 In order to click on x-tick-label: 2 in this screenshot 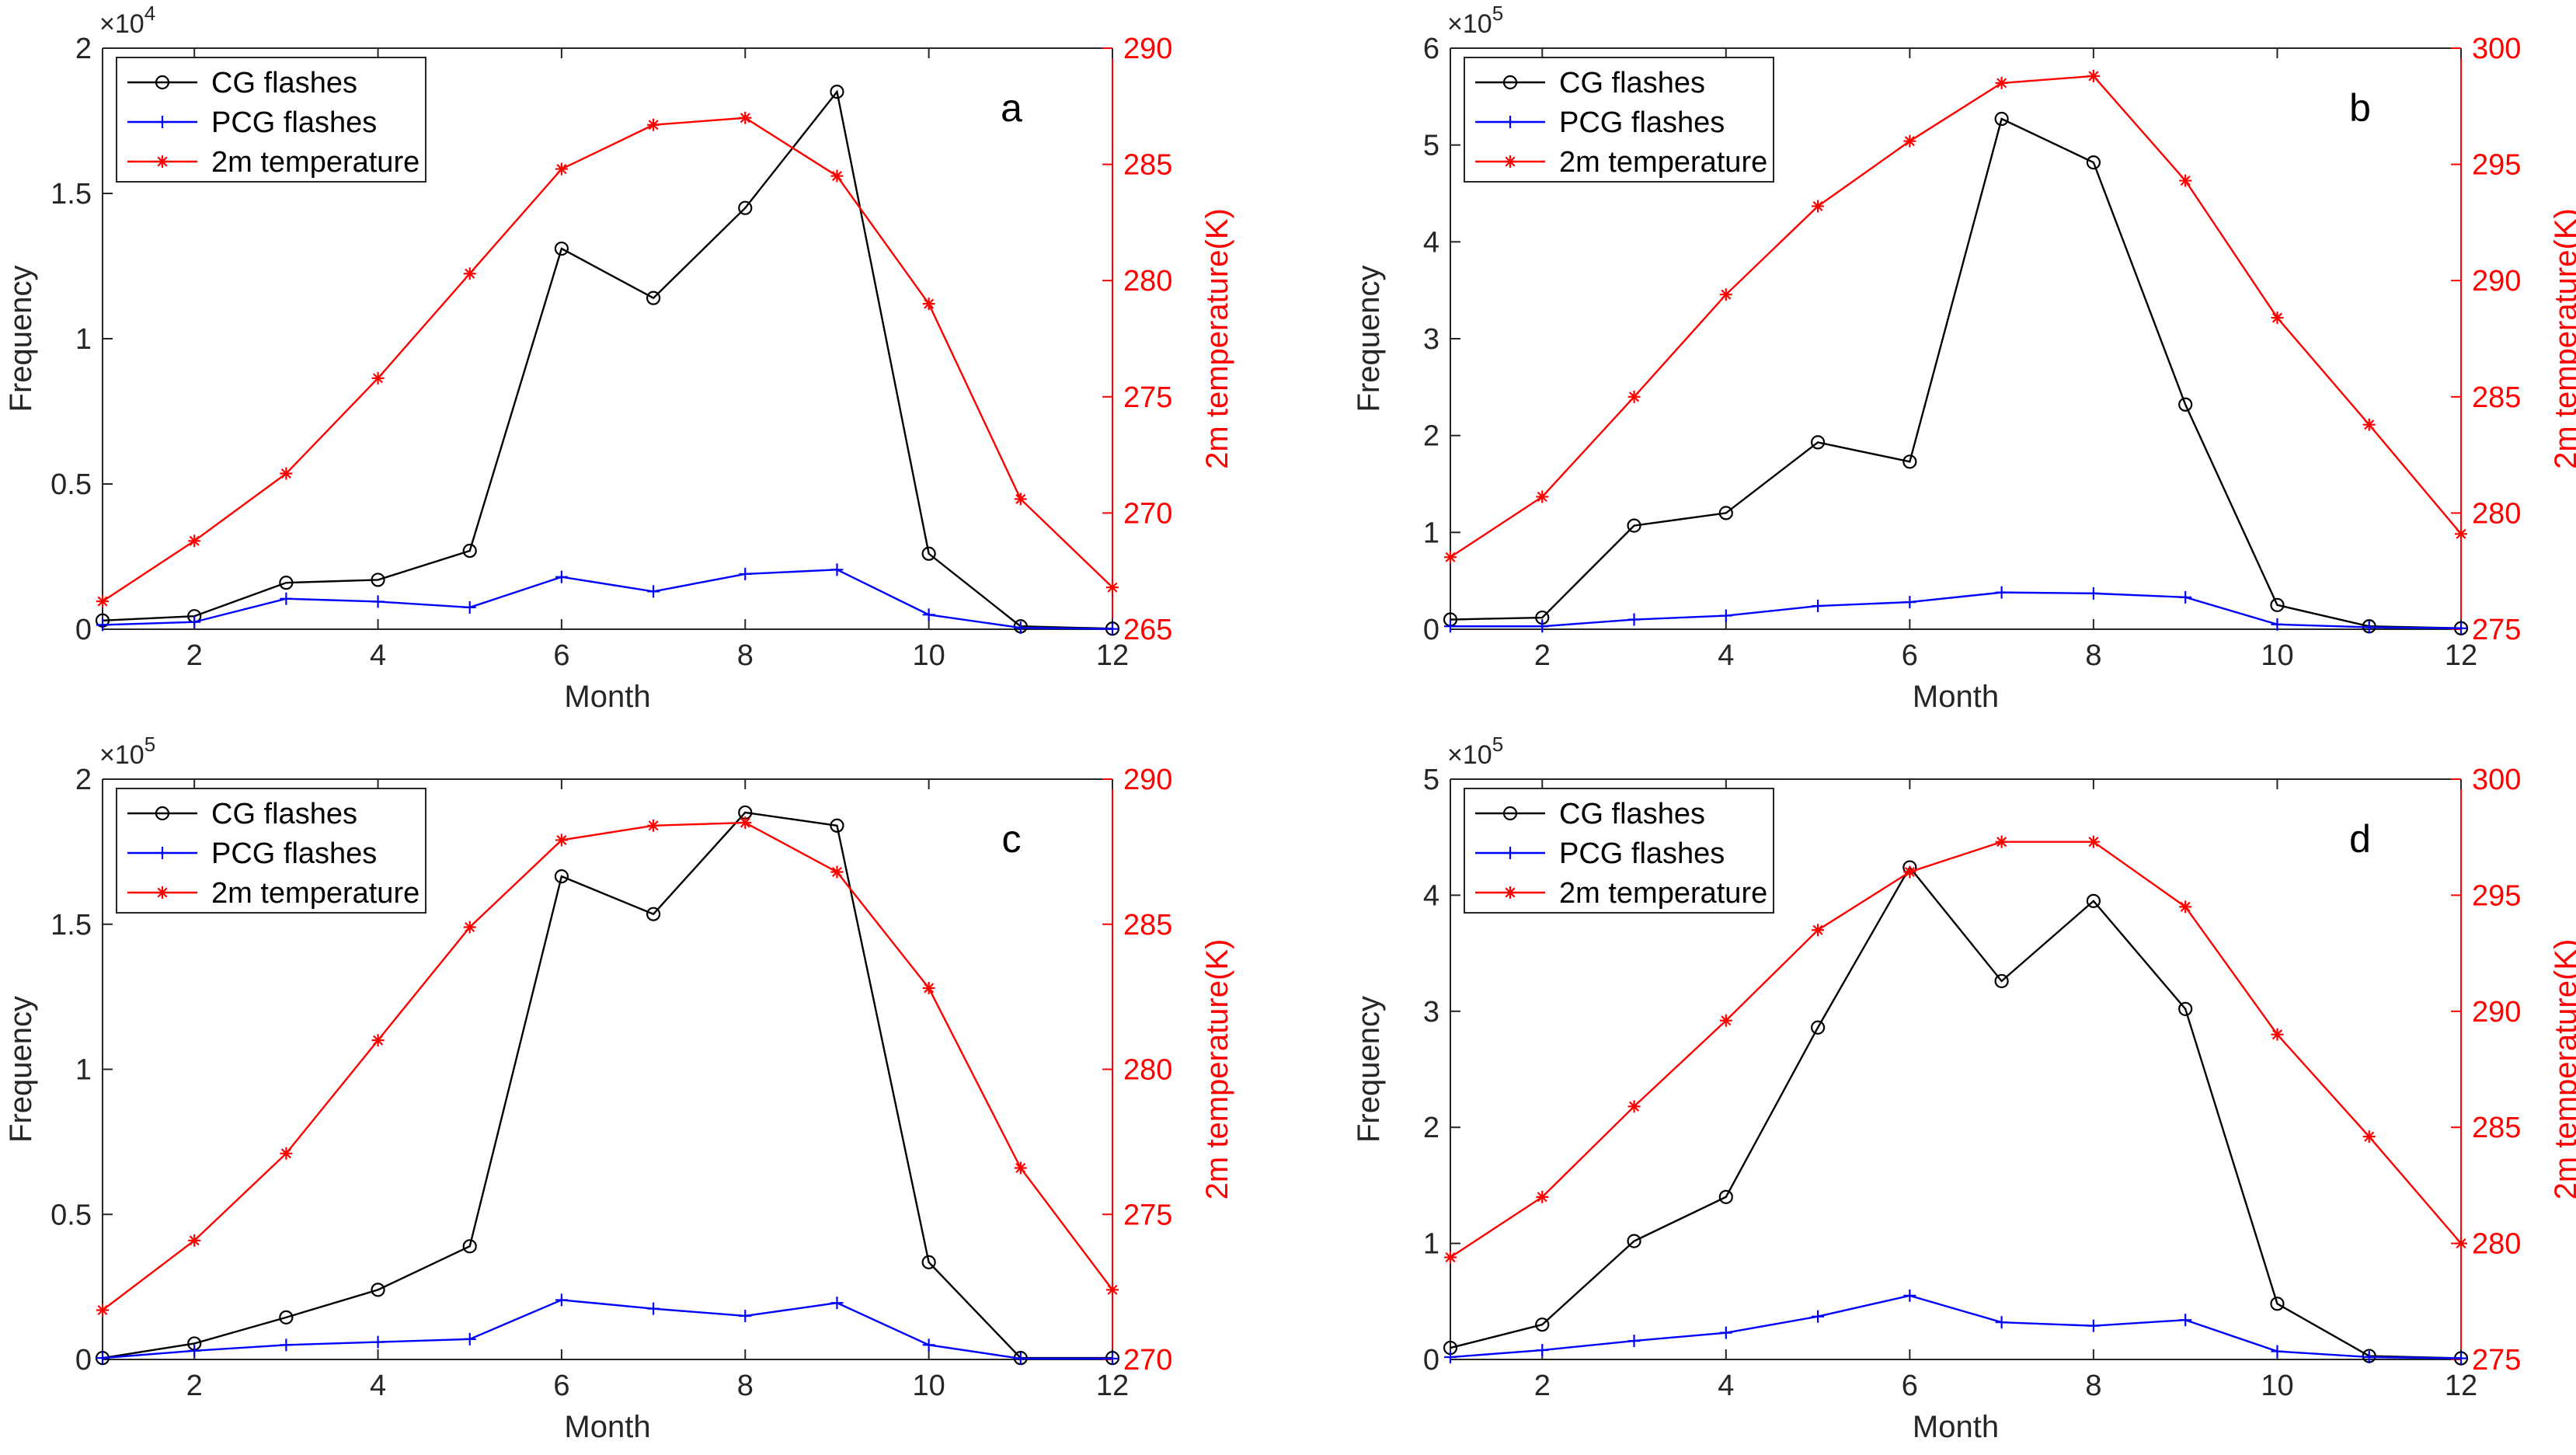, I will do `click(194, 655)`.